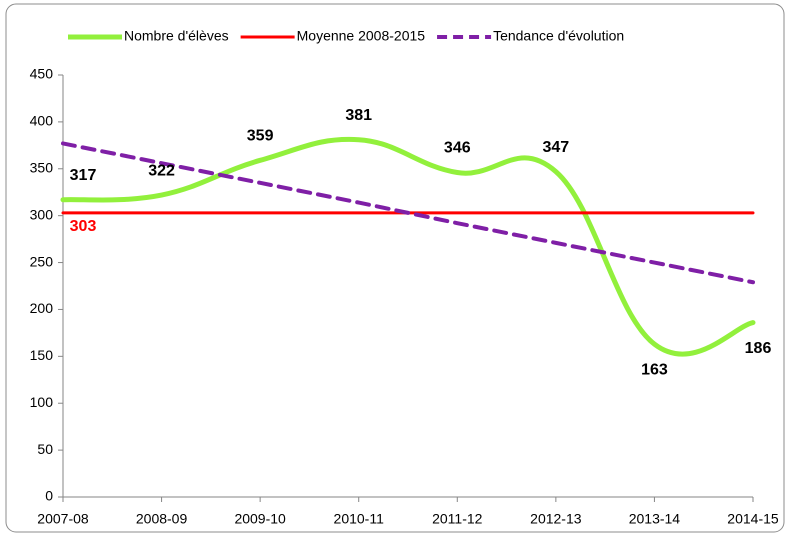  I want to click on x-tick-label: 2009-10, so click(260, 519).